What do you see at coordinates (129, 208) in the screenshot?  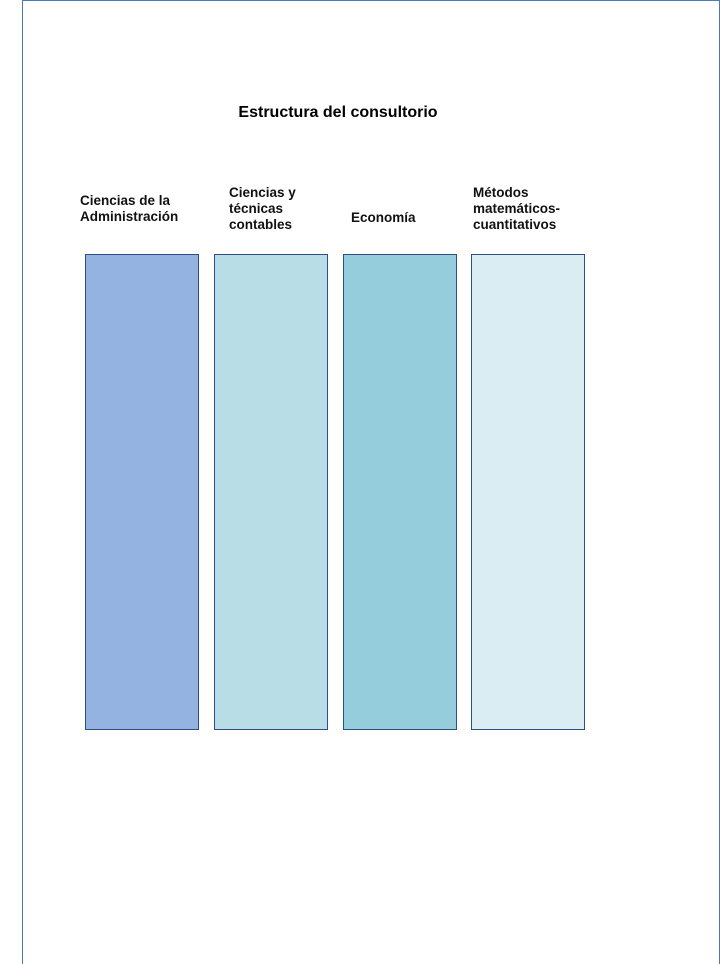 I see `column-label-administracion: Ciencias de la Administración` at bounding box center [129, 208].